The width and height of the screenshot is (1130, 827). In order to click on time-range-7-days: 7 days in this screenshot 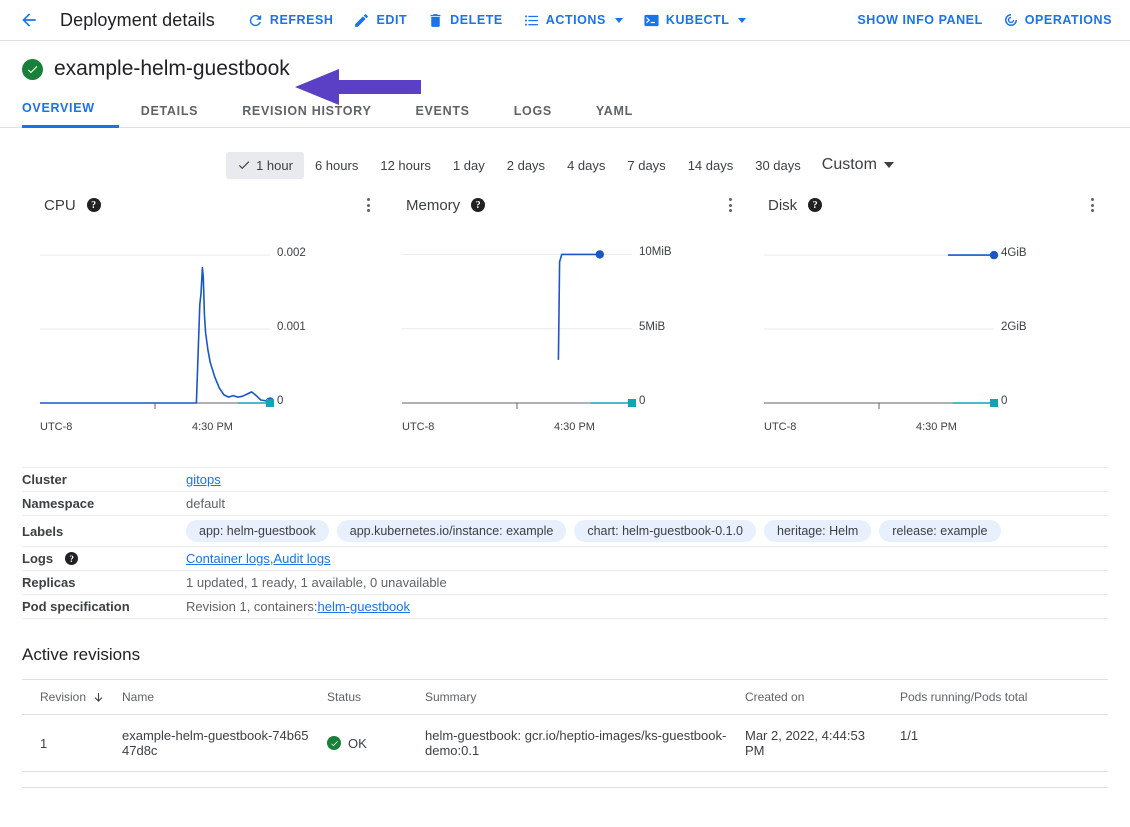, I will do `click(646, 165)`.